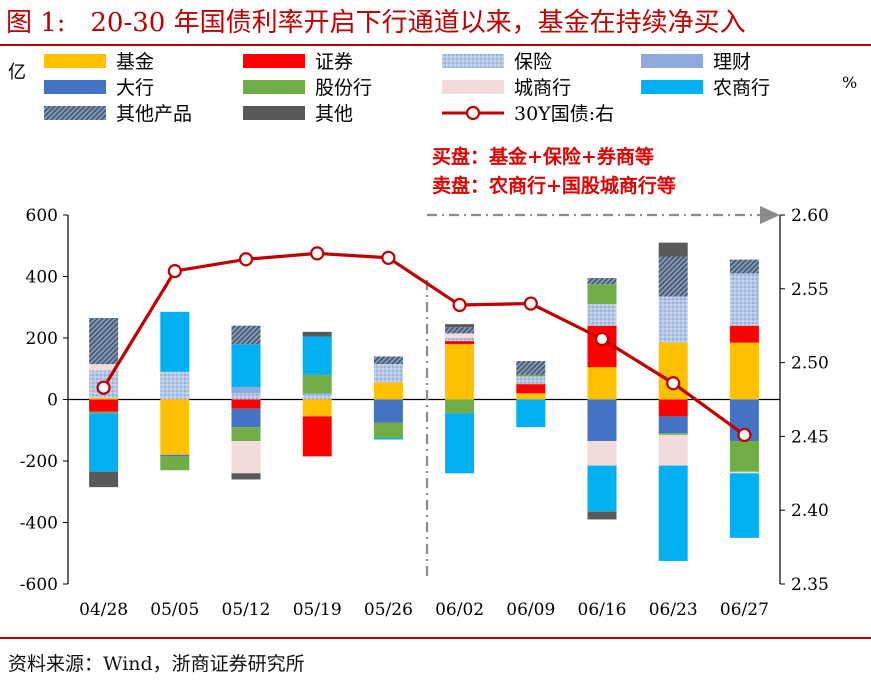 The width and height of the screenshot is (871, 682). I want to click on legend-label: 城商行, so click(542, 88).